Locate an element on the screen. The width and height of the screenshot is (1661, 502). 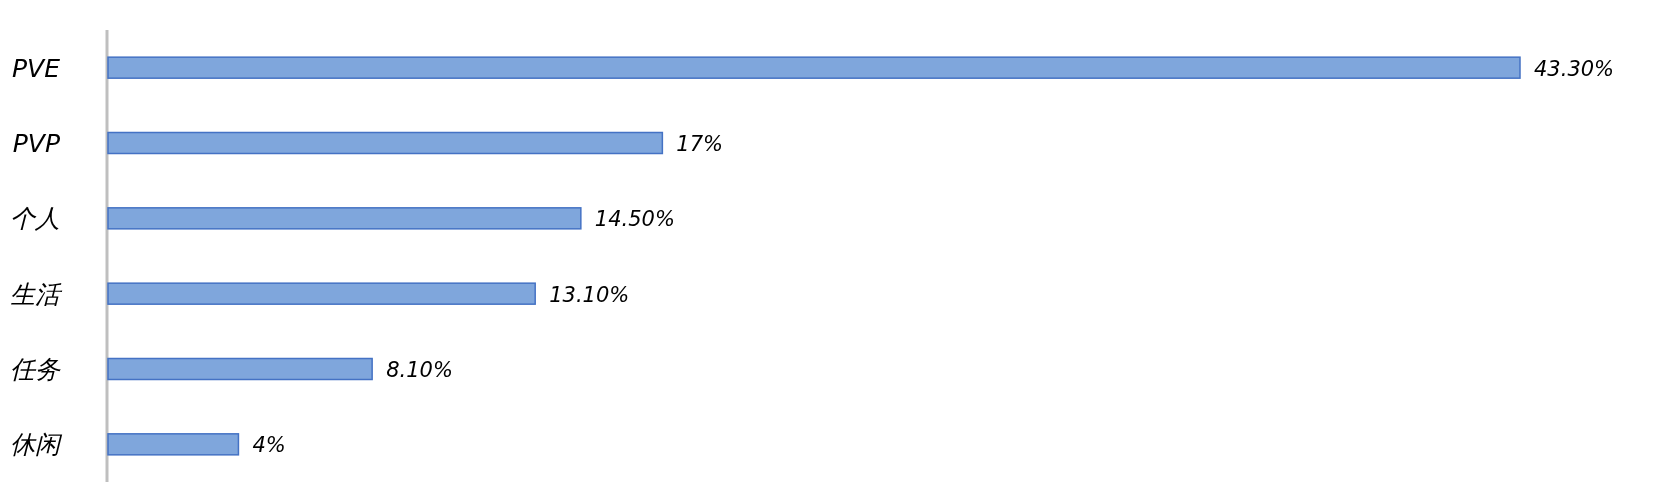
data-label: 17% is located at coordinates (700, 144).